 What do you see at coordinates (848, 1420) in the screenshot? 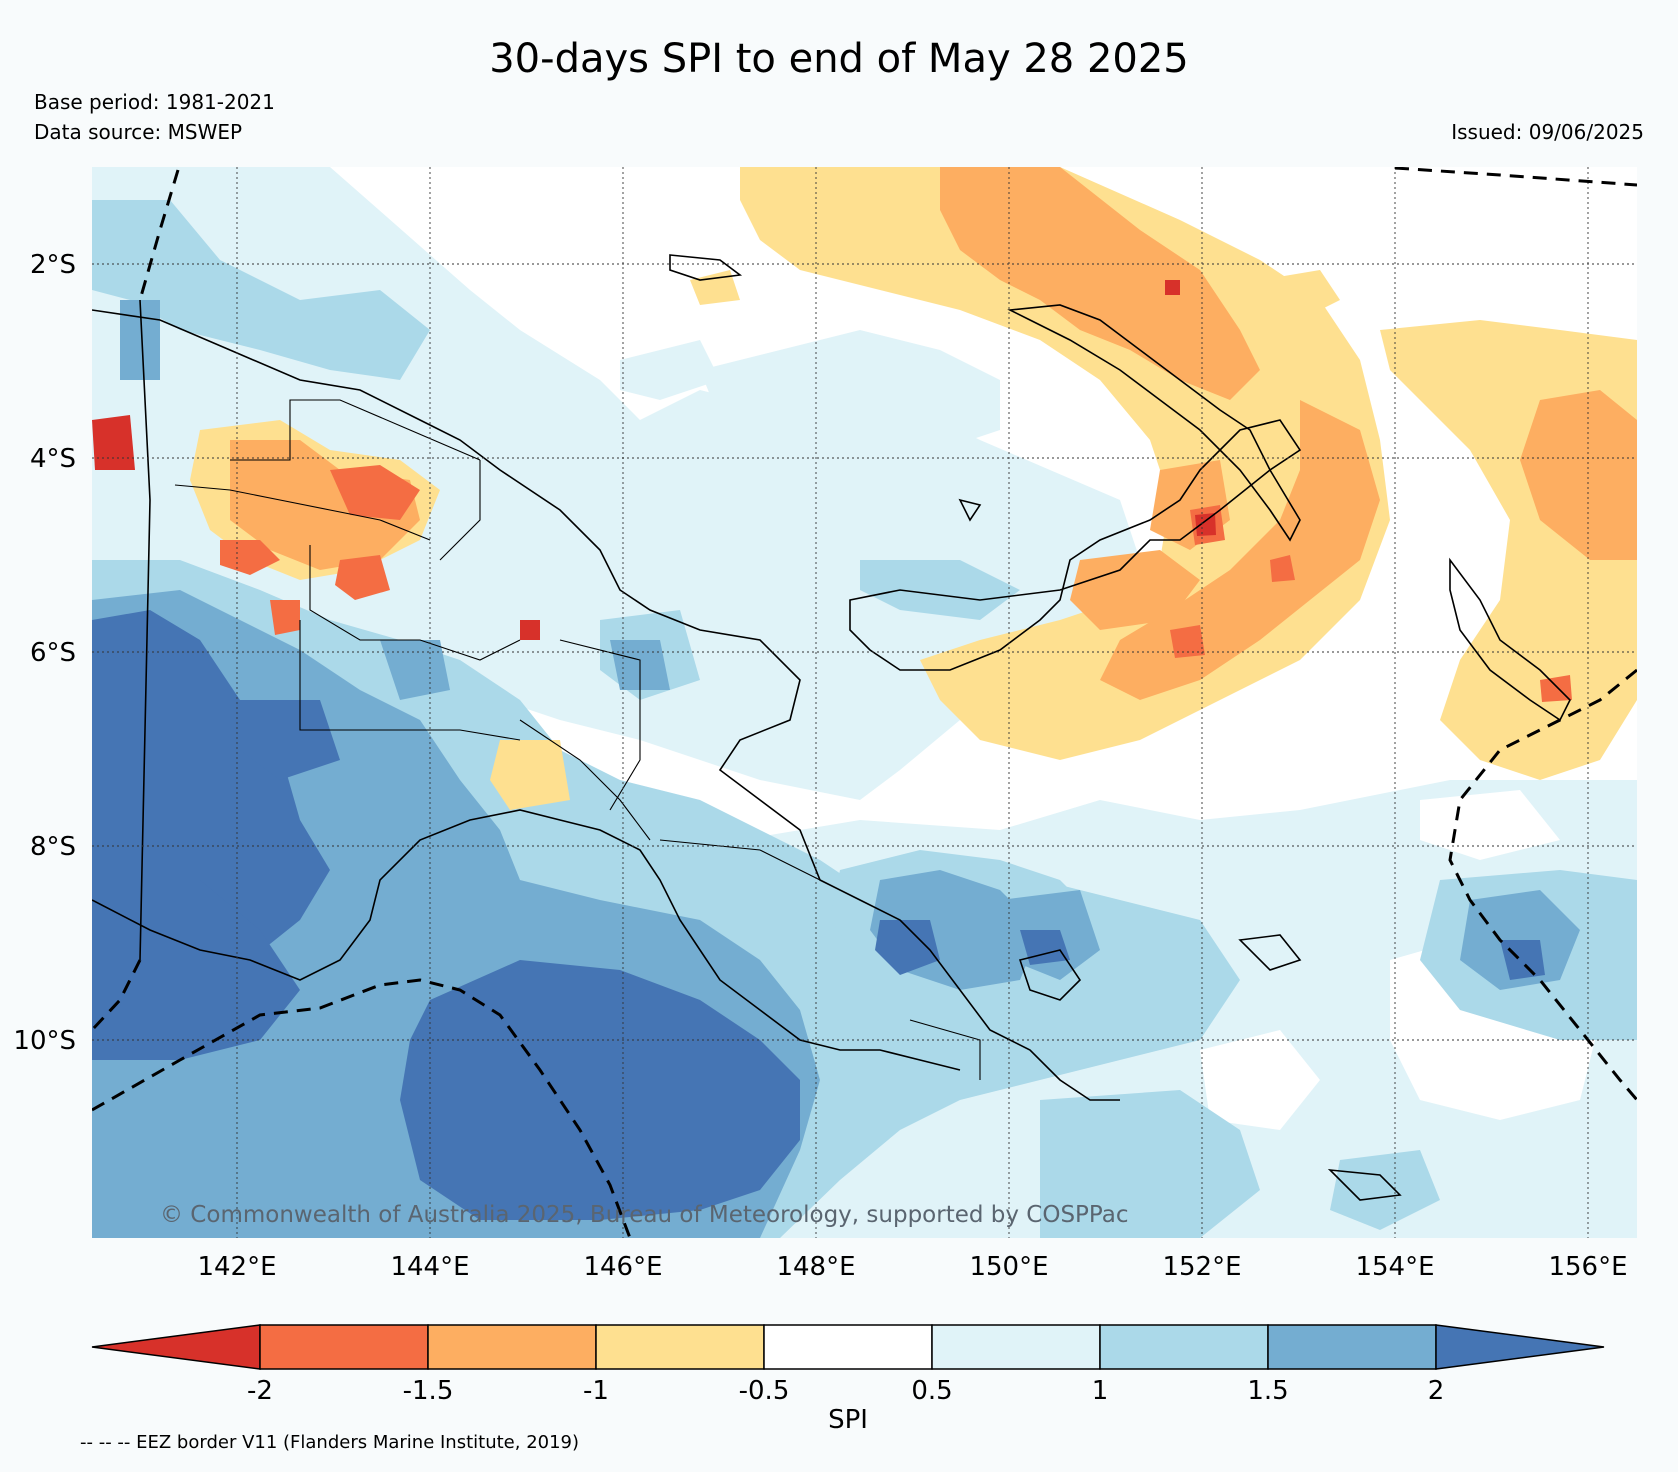
I see `colorbar-label: SPI` at bounding box center [848, 1420].